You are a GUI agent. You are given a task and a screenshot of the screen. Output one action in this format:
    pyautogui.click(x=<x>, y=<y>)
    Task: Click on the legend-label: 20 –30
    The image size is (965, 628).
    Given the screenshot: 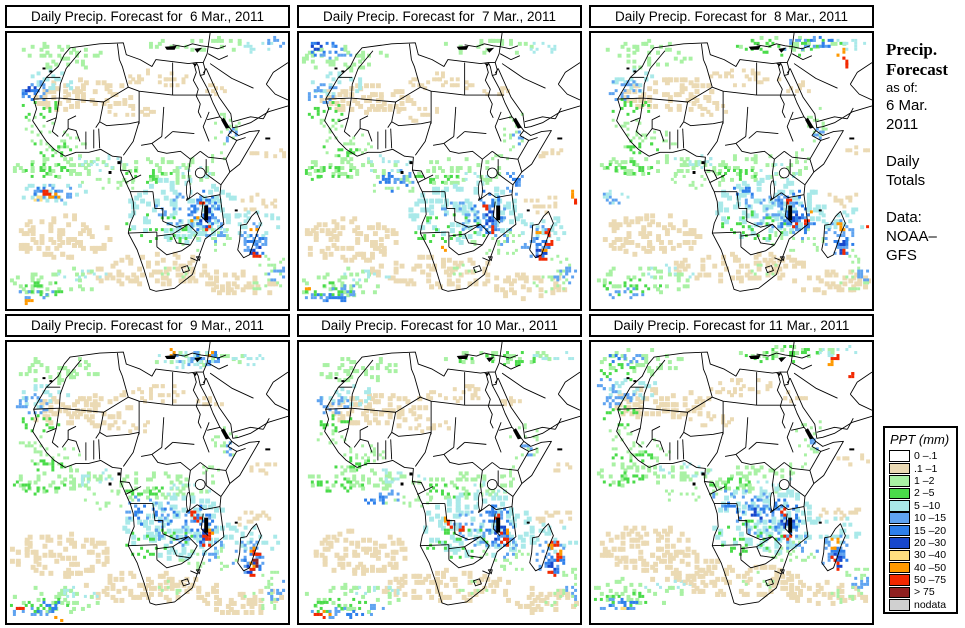 What is the action you would take?
    pyautogui.click(x=930, y=542)
    